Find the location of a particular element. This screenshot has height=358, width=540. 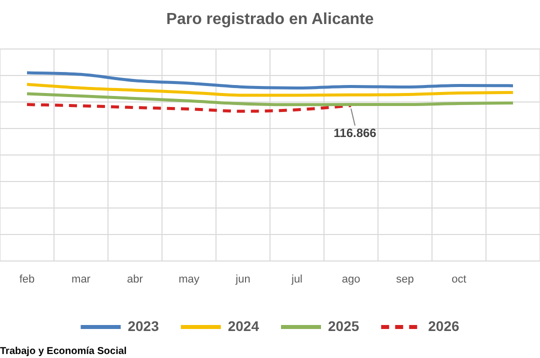

x-tick-label: mar is located at coordinates (81, 279).